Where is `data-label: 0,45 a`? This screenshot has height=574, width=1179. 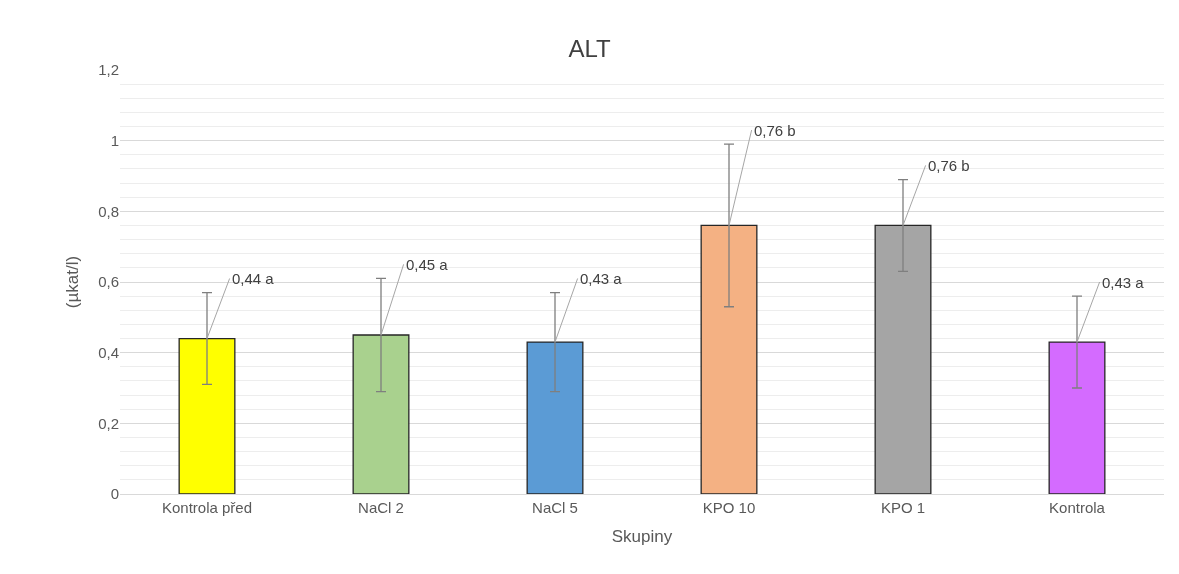 data-label: 0,45 a is located at coordinates (427, 264).